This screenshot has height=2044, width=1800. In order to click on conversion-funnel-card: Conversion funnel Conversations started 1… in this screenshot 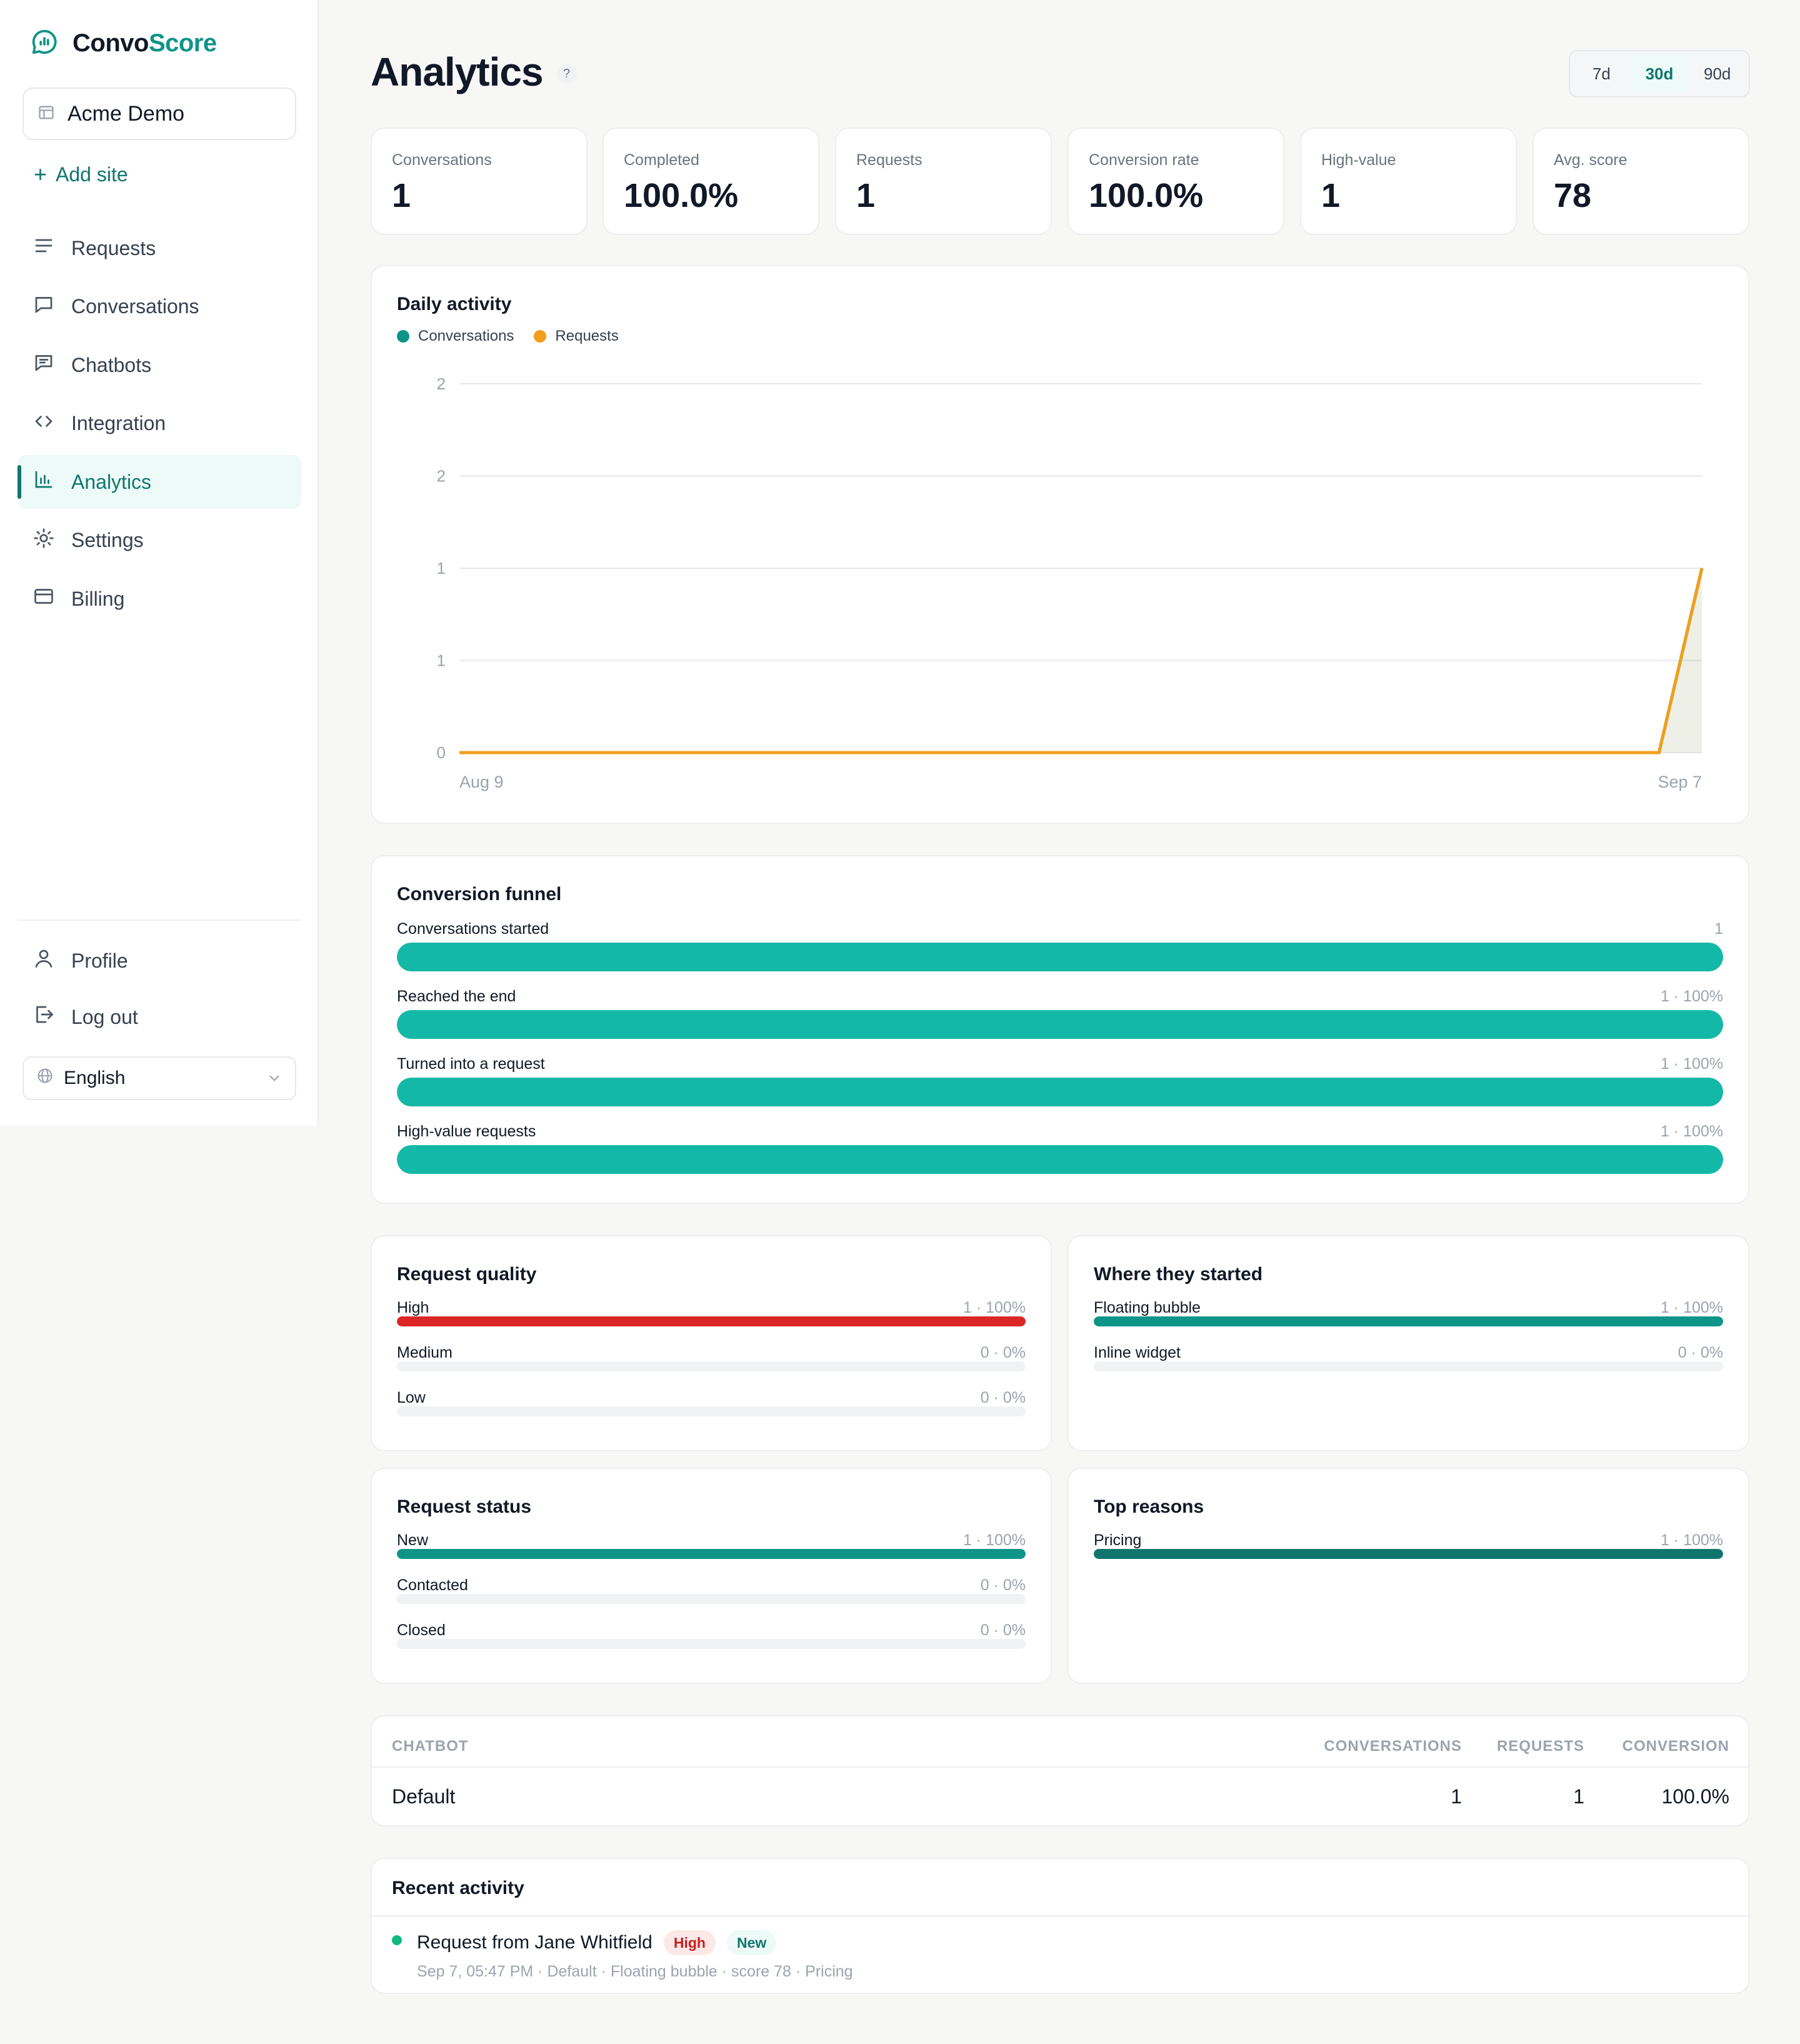, I will do `click(1060, 1029)`.